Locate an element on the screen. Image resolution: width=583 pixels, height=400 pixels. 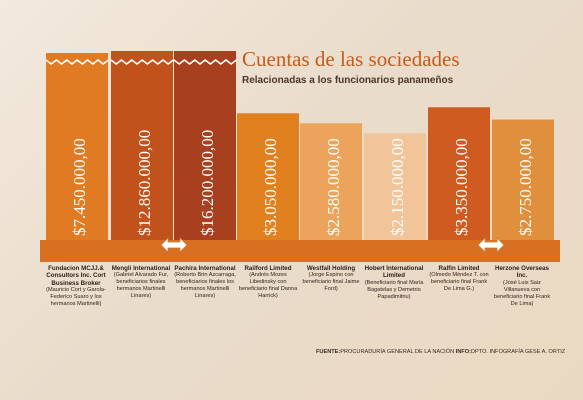
category-name: Railford Limited is located at coordinates (268, 268).